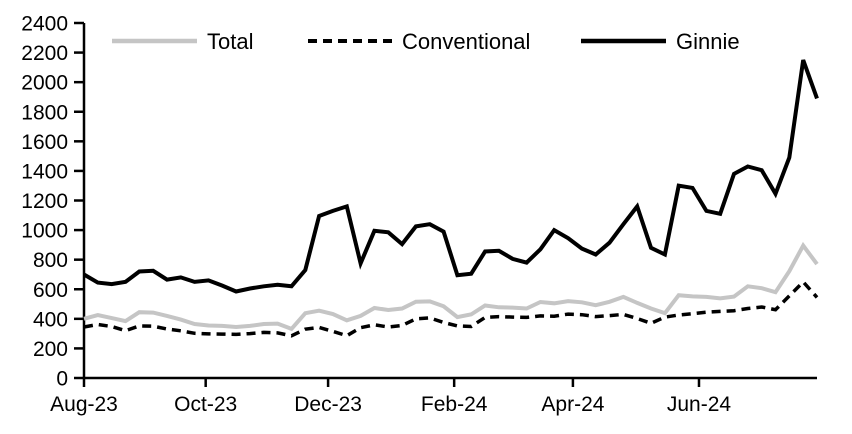  I want to click on legend-label-ginnie: Ginnie, so click(708, 41).